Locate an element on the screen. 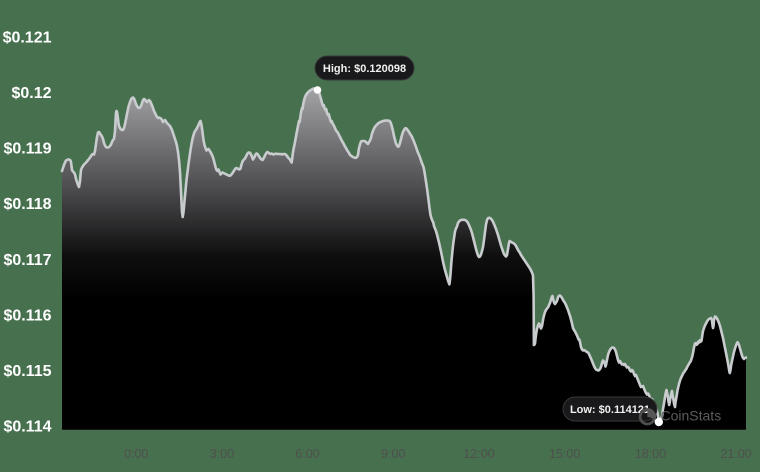 The width and height of the screenshot is (760, 472). svg-text: $0.121 is located at coordinates (27, 37).